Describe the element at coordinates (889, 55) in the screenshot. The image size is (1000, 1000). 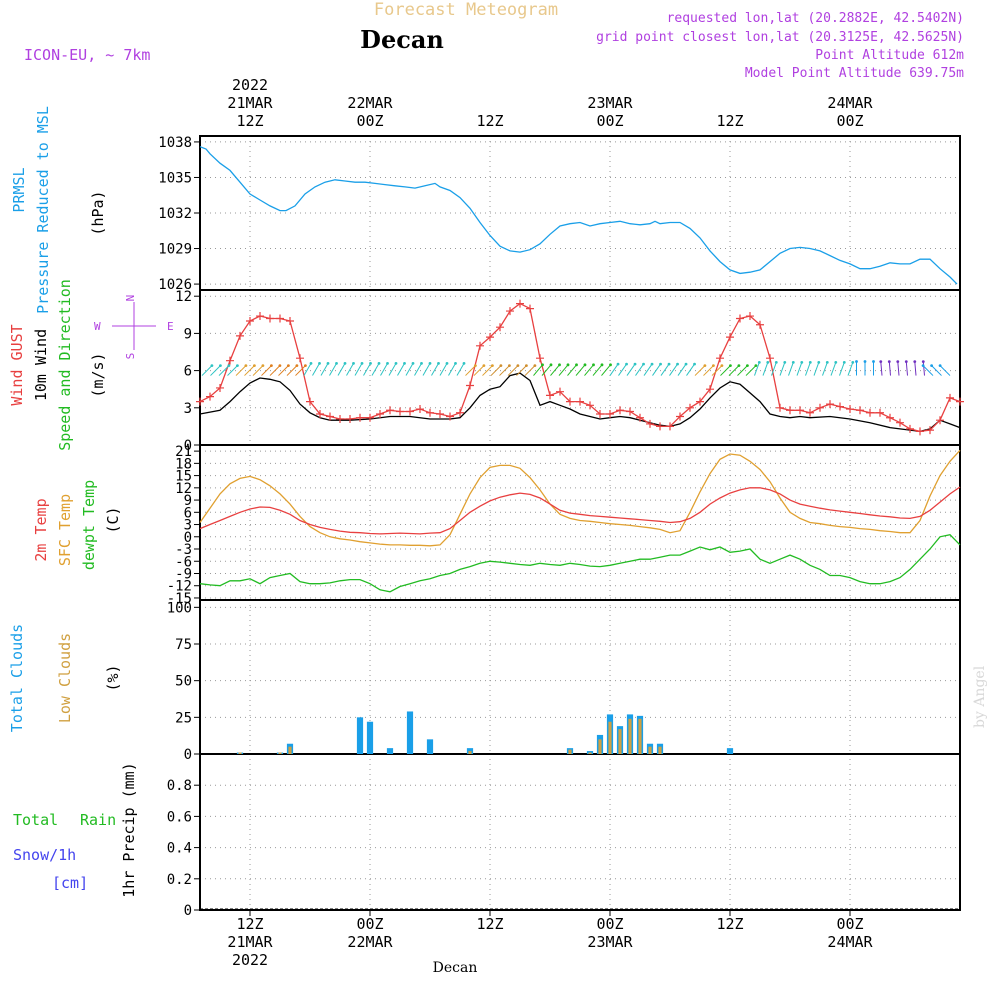
I see `info-point-altitude: Point Altitude 612m` at that location.